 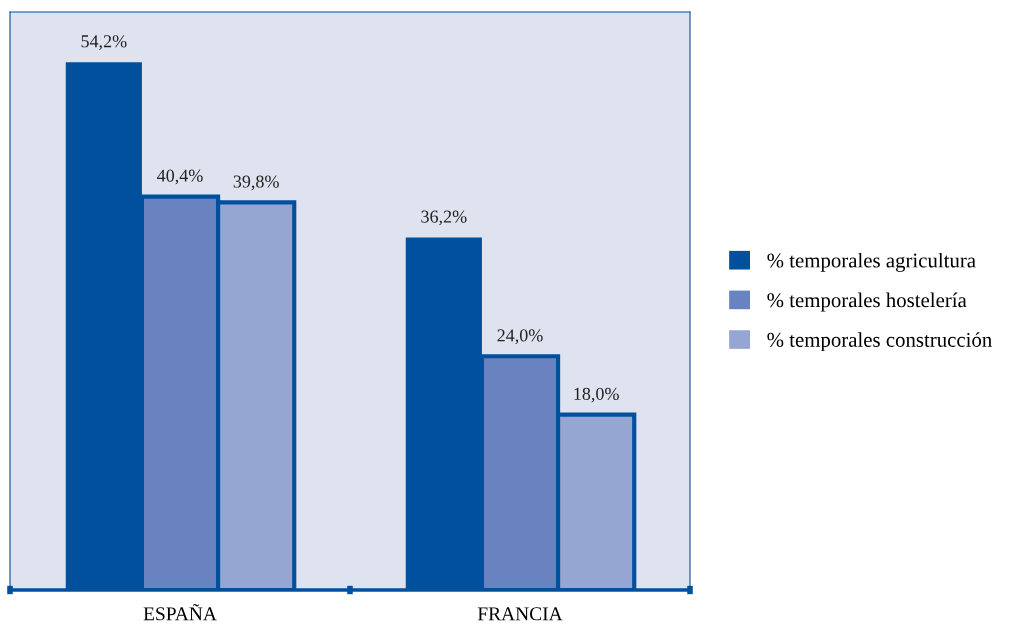 What do you see at coordinates (104, 42) in the screenshot?
I see `data-label: 54,2%` at bounding box center [104, 42].